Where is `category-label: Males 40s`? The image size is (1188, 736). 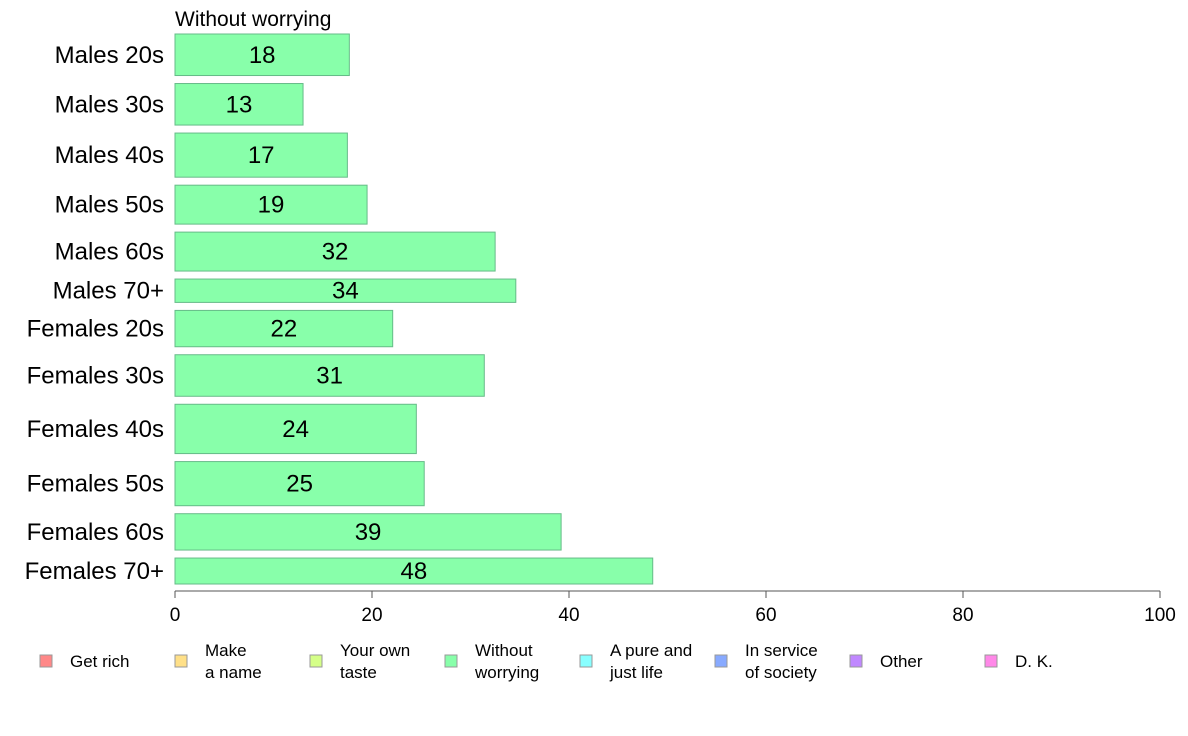 category-label: Males 40s is located at coordinates (109, 155).